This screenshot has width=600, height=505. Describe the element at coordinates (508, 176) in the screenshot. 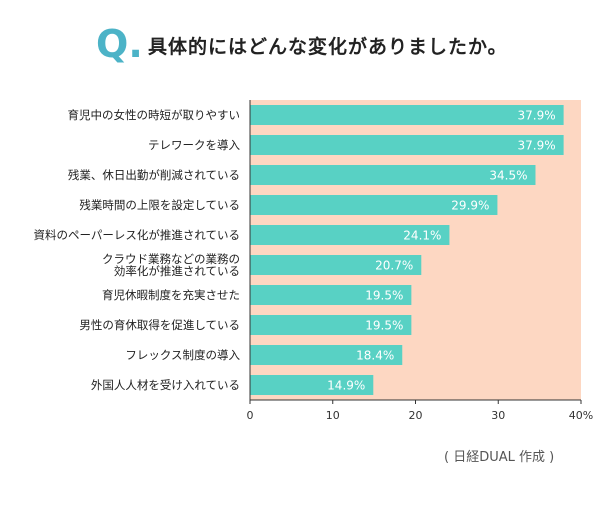

I see `bar-value-label: 34.5%` at that location.